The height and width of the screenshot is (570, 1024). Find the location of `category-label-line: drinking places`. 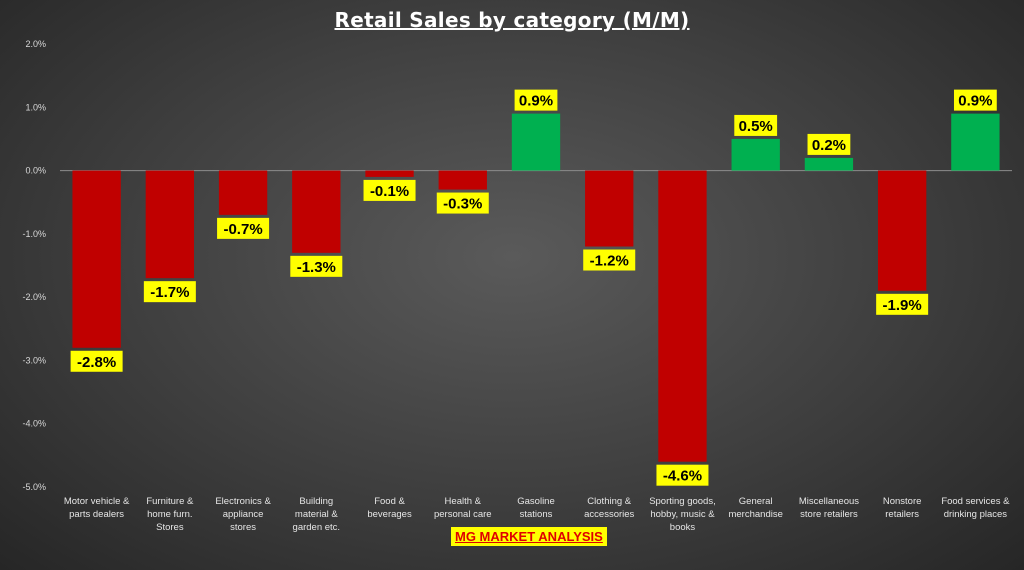

category-label-line: drinking places is located at coordinates (976, 514).